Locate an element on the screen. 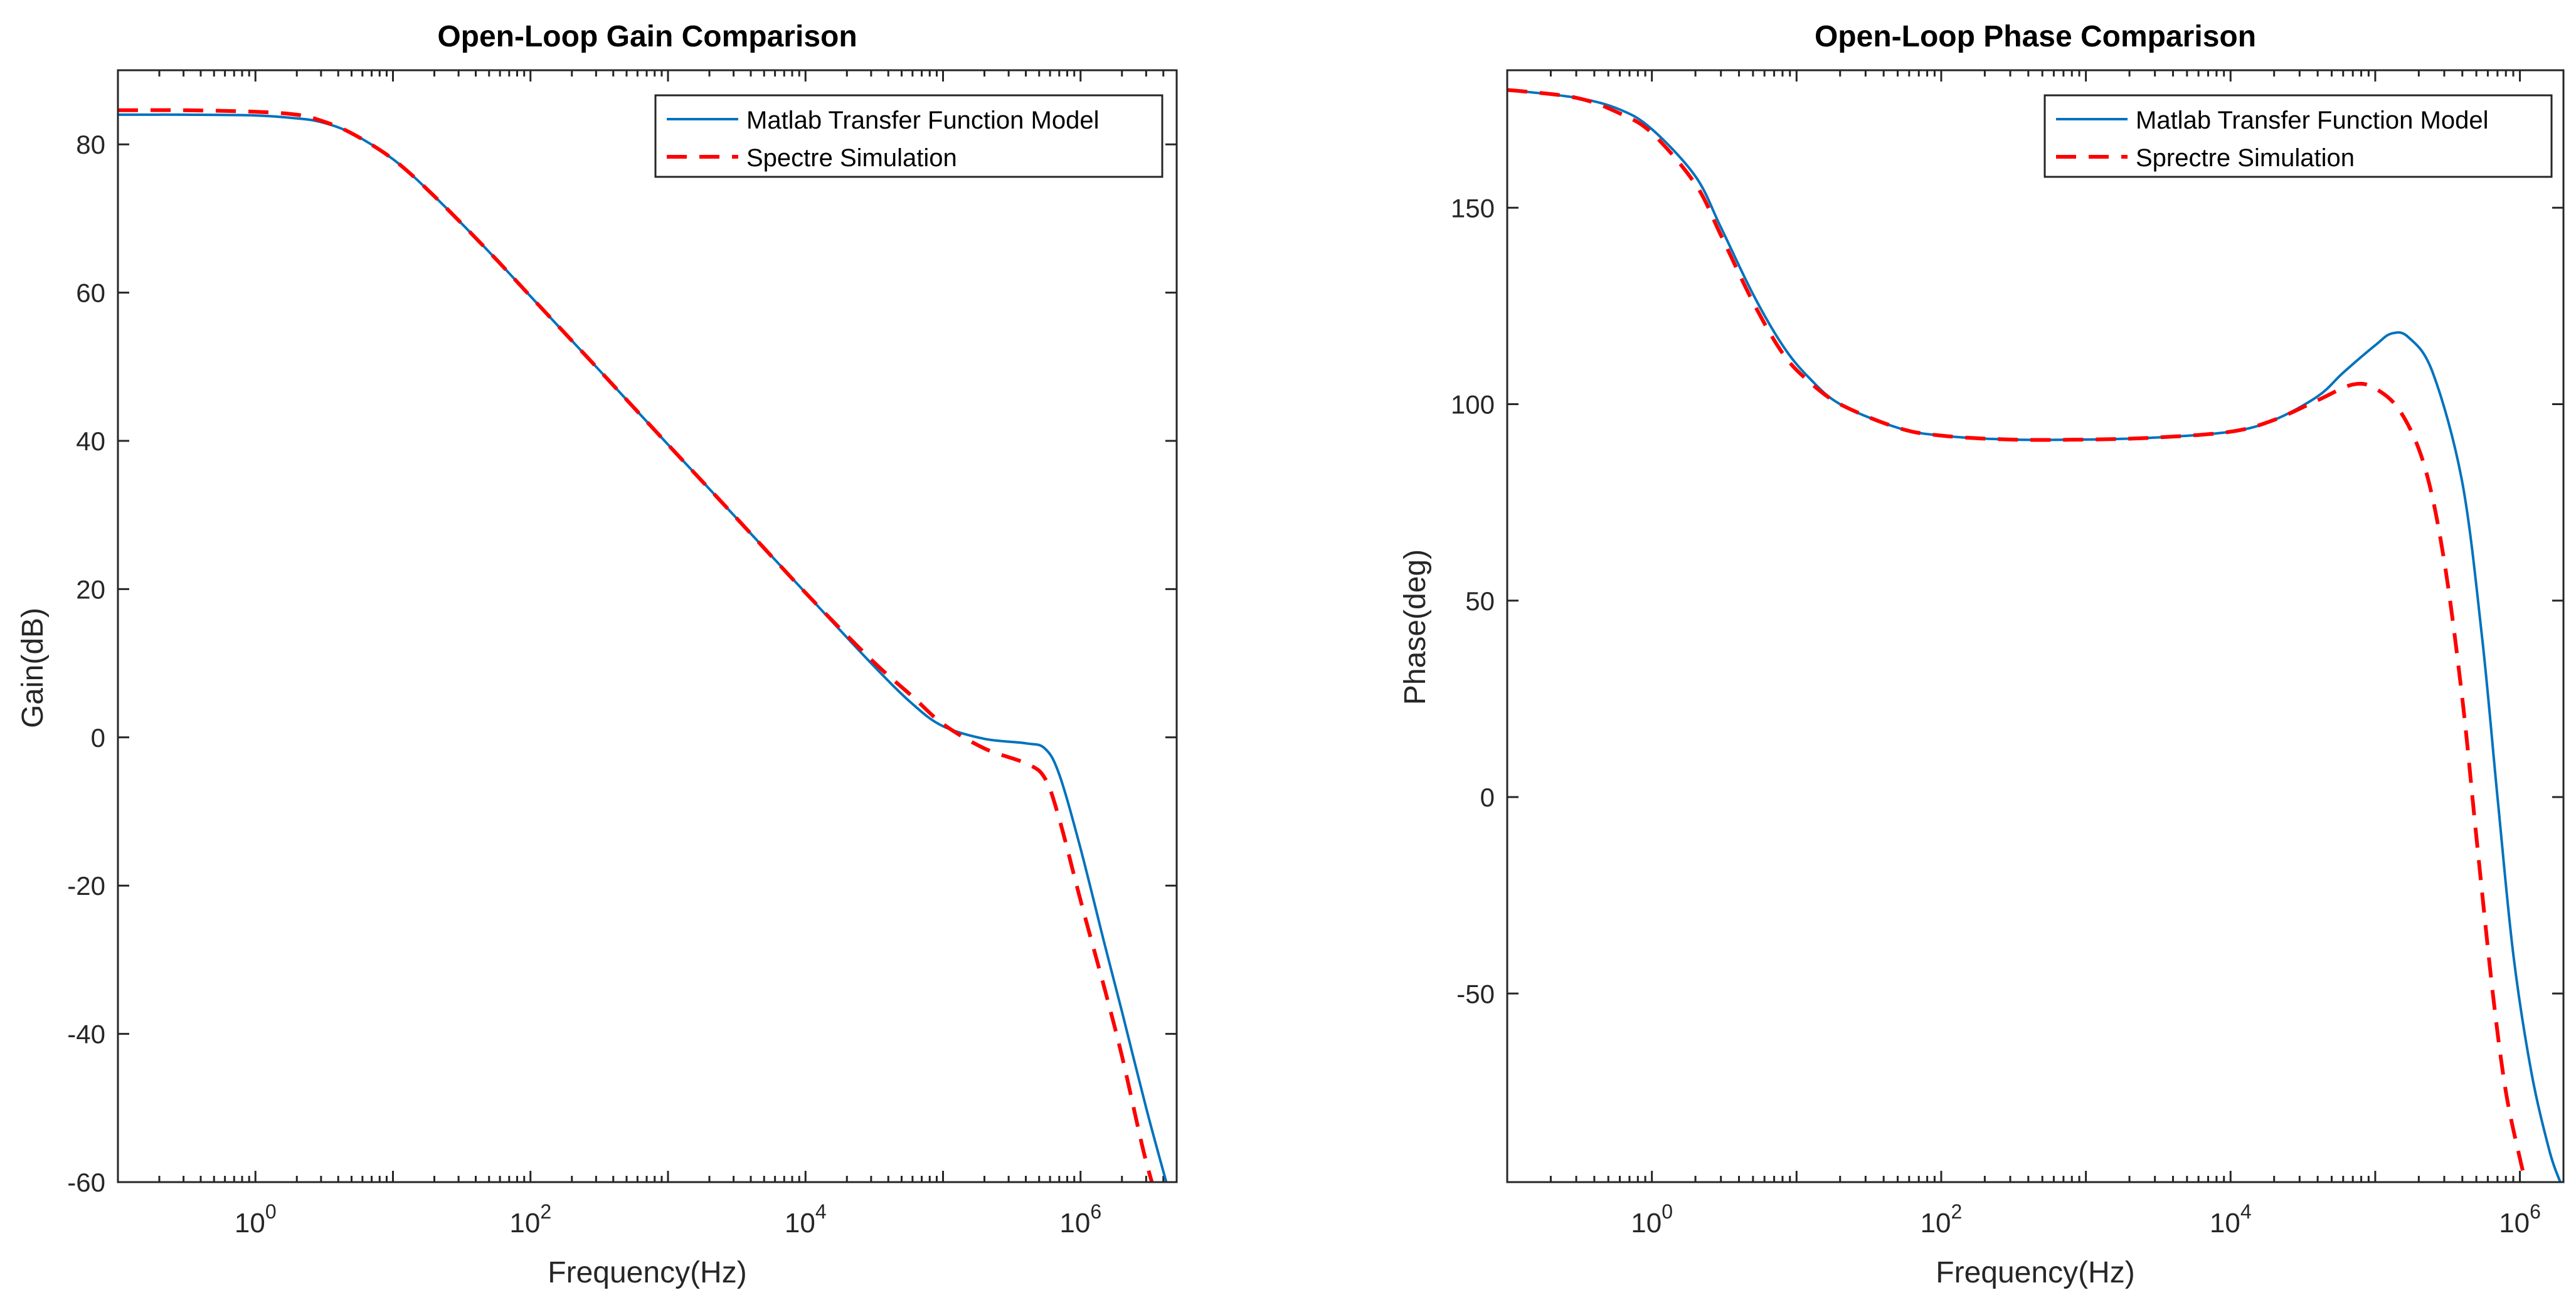 This screenshot has width=2576, height=1300. phase-legend-label-simulation: Sprectre Simulation is located at coordinates (2245, 158).